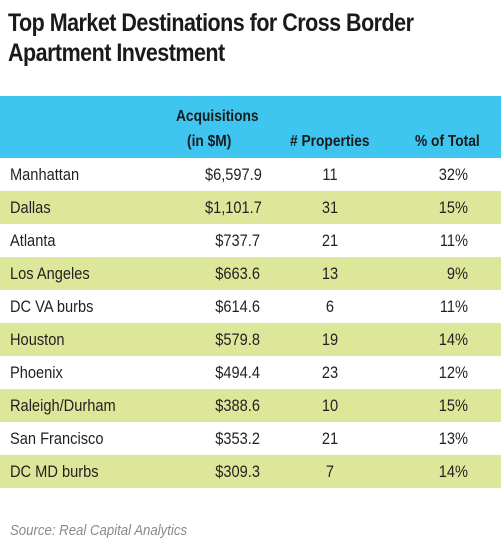 This screenshot has height=556, width=501. I want to click on header-acquisitions: Acquisitions, so click(217, 116).